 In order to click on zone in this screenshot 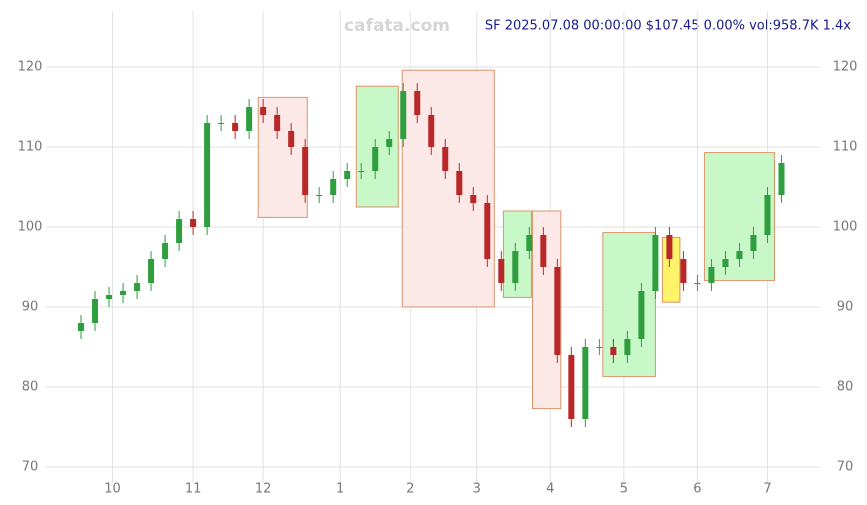, I will do `click(282, 157)`.